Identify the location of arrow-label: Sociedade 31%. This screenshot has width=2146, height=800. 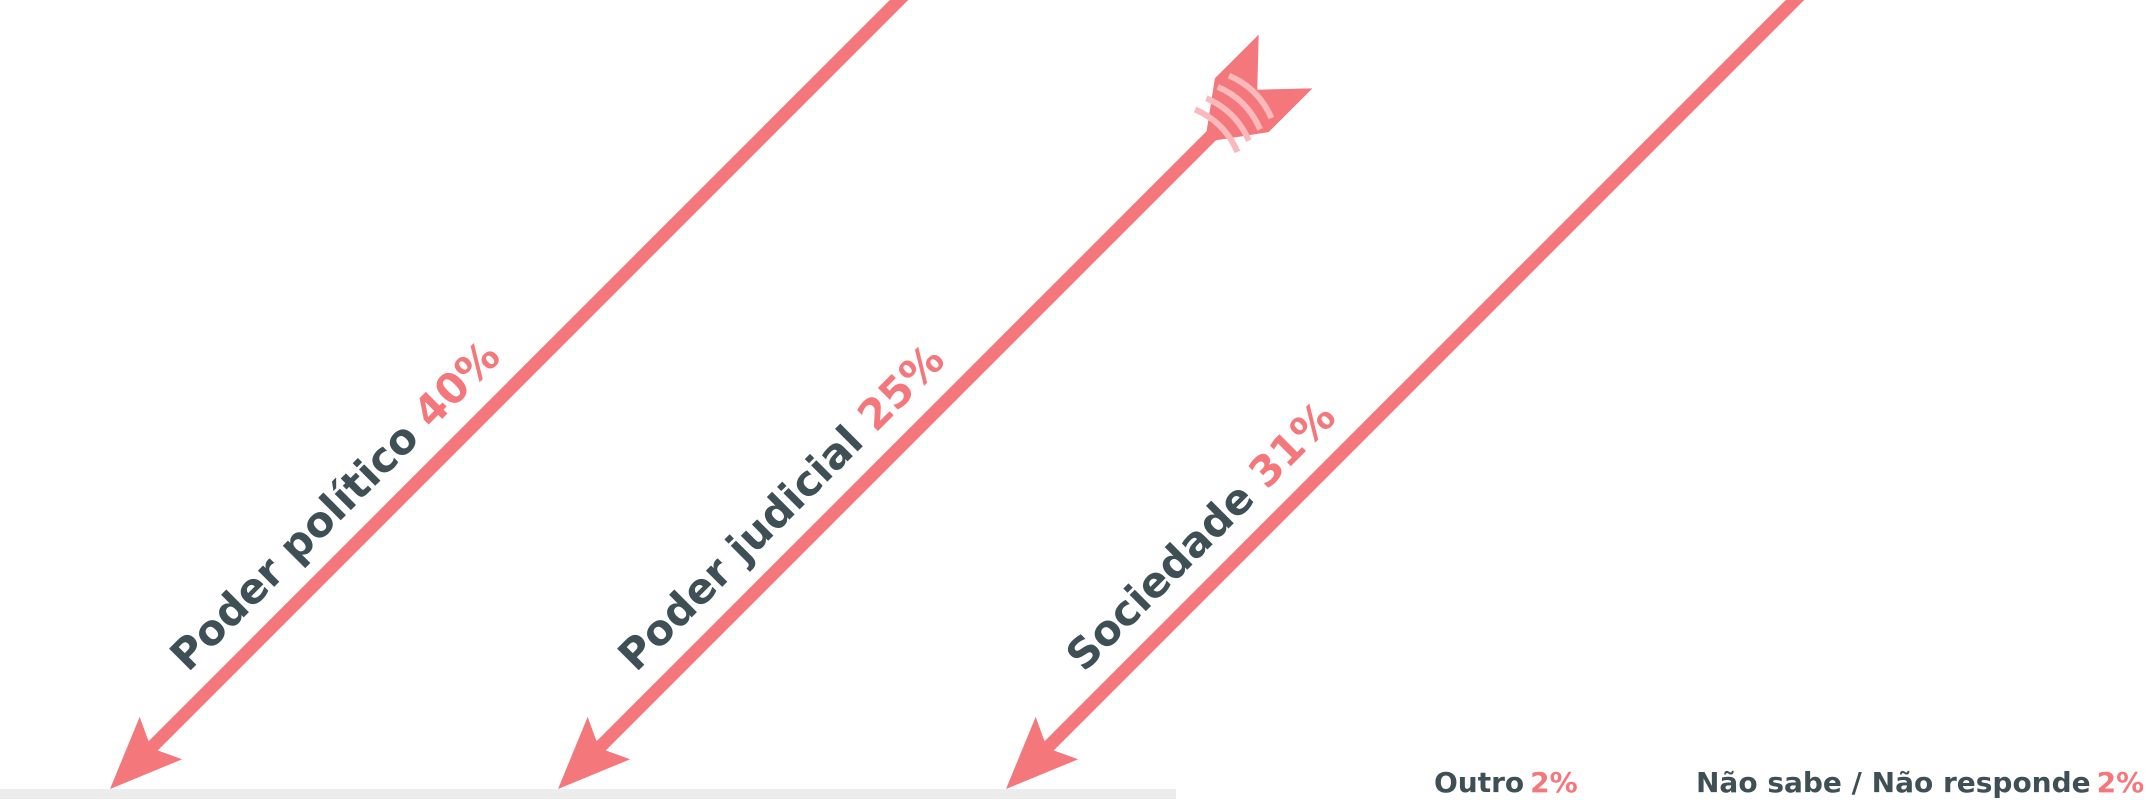
(1200, 536).